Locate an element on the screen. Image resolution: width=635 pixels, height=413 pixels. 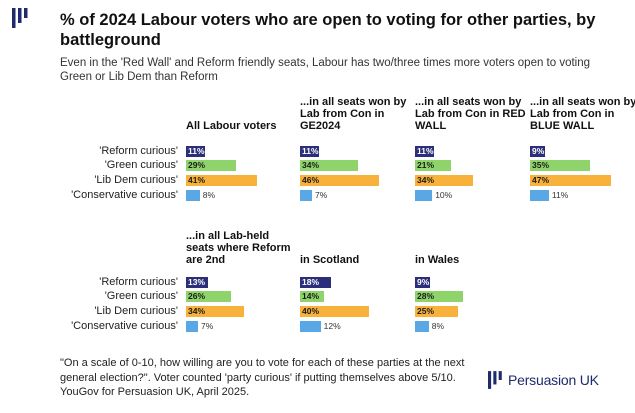
panel-title: in Wales is located at coordinates (437, 260).